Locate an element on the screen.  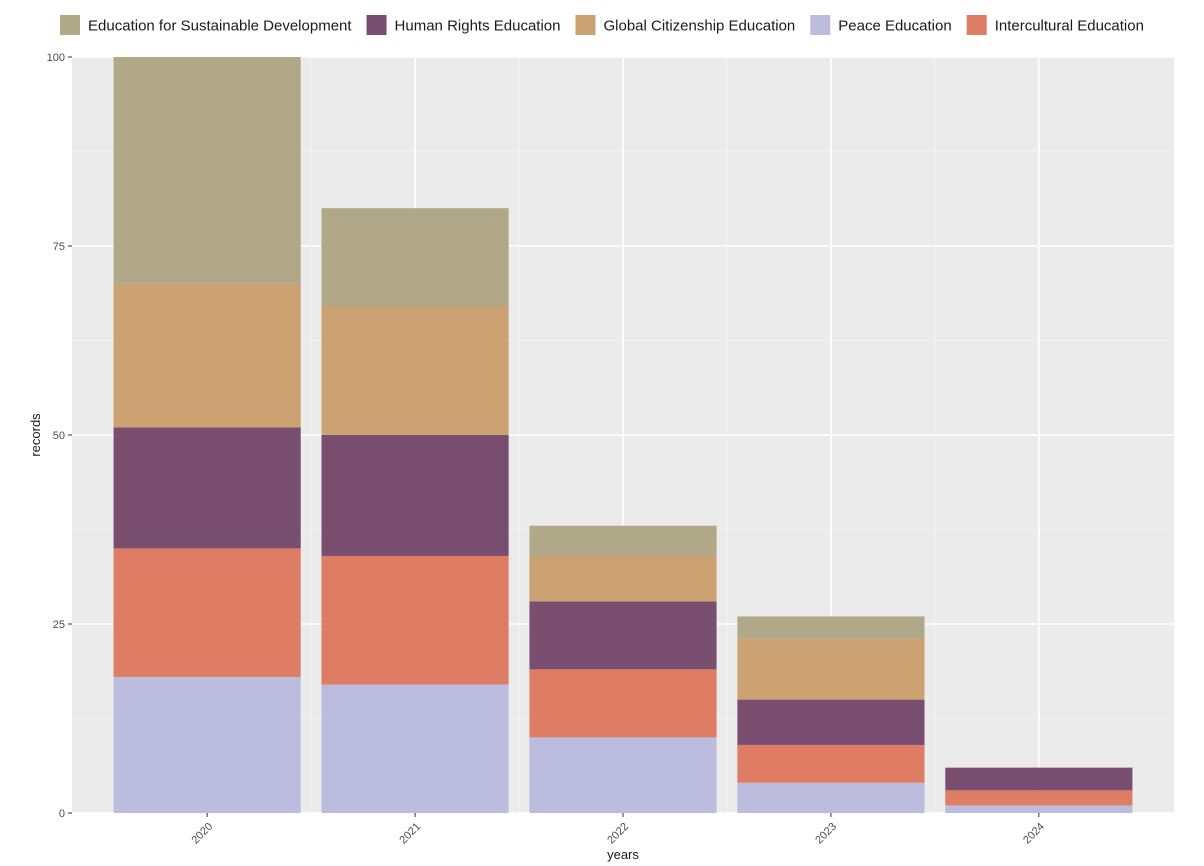
legend-label: Peace Education is located at coordinates (894, 26).